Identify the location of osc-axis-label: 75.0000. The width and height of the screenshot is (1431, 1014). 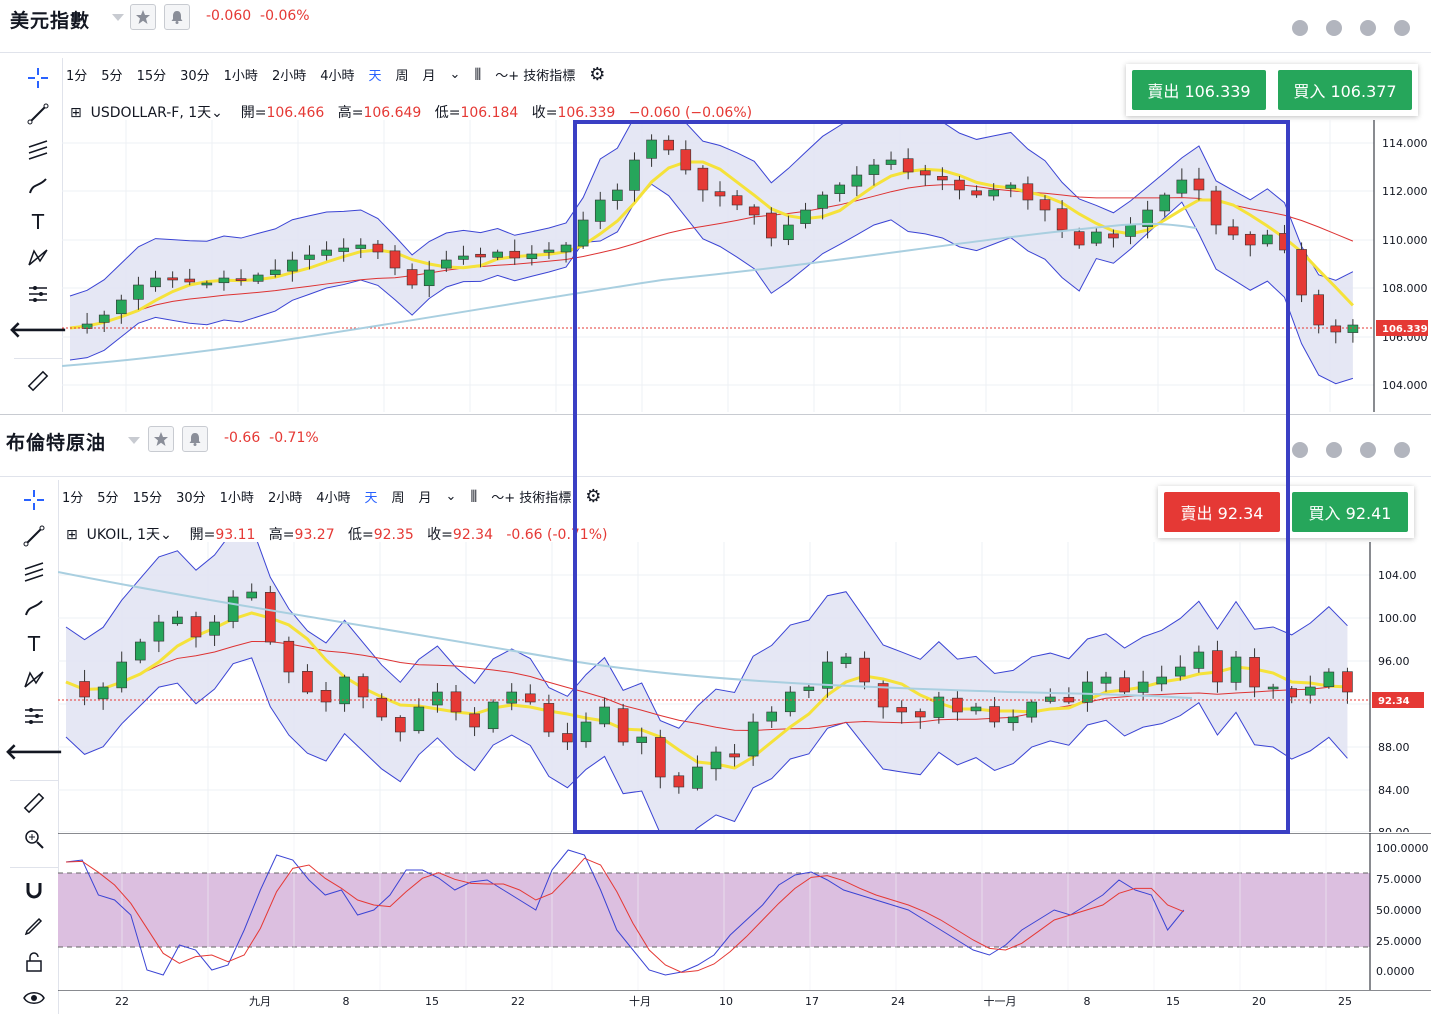
(1399, 879).